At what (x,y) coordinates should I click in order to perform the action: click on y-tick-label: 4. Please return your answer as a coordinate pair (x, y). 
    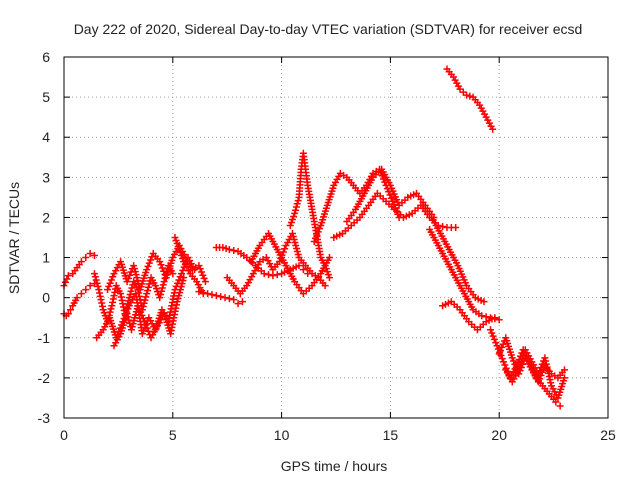
    Looking at the image, I should click on (46, 137).